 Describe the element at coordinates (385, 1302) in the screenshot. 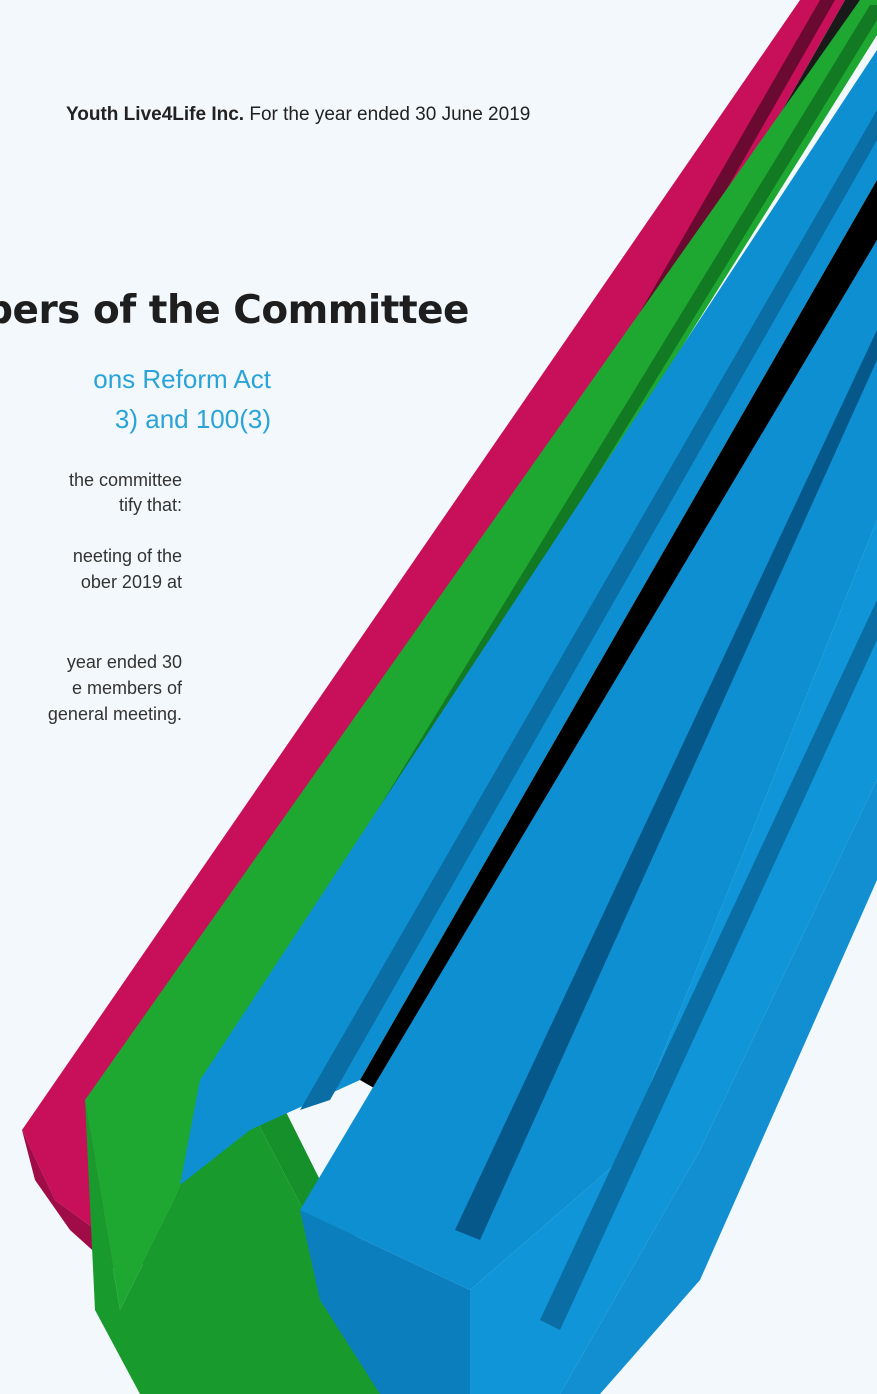

I see `blue-letter-face` at that location.